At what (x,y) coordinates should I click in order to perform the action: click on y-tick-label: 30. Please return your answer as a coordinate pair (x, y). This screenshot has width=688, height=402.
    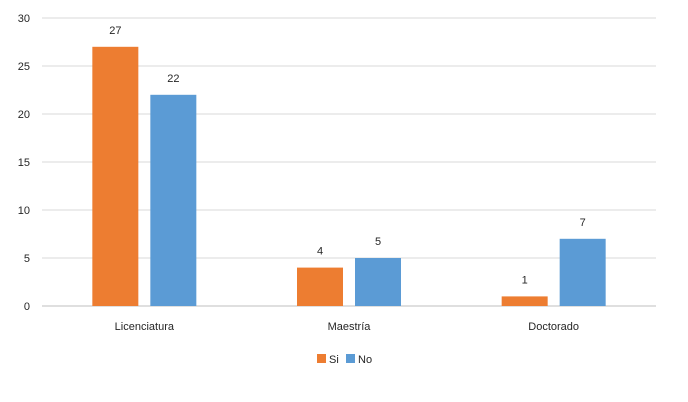
    Looking at the image, I should click on (24, 19).